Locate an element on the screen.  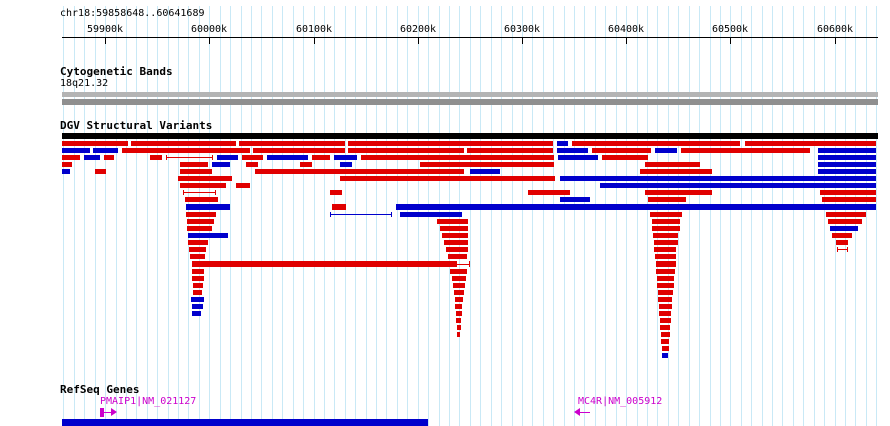
gene-strand-arrow-right-icon is located at coordinates (114, 412).